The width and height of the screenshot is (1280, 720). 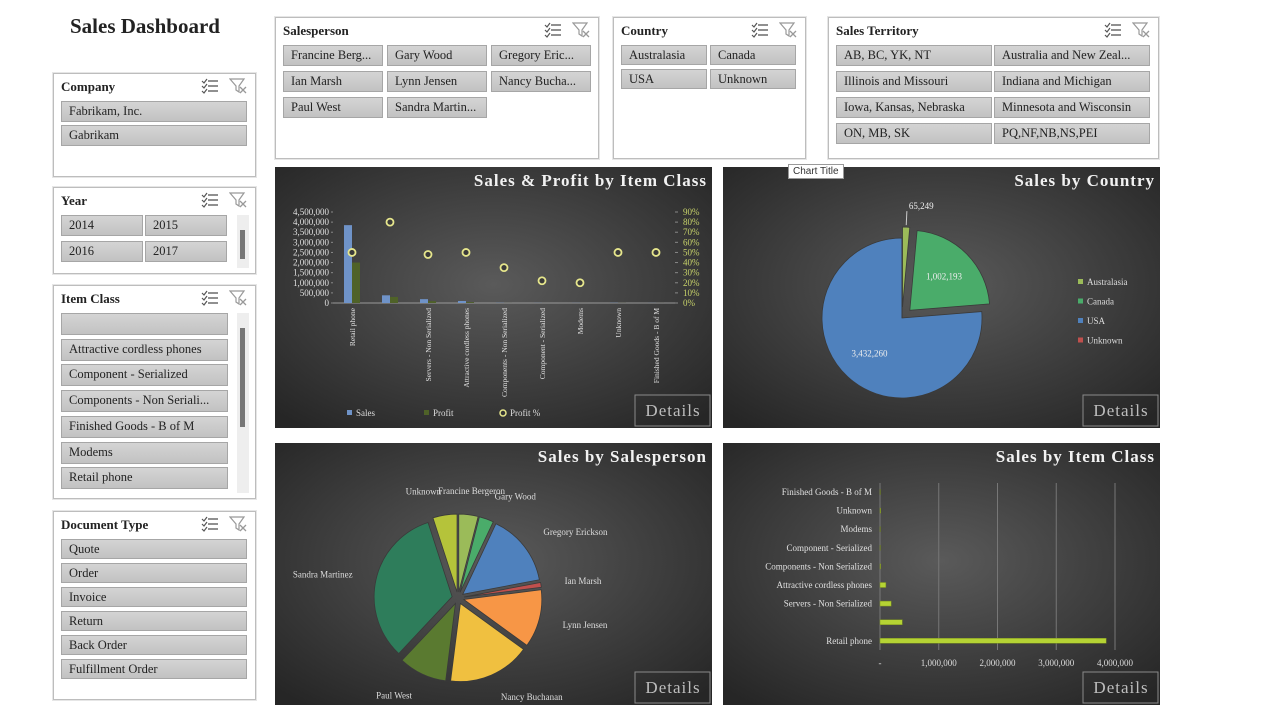 I want to click on y2-tick-label: 30%, so click(x=691, y=273).